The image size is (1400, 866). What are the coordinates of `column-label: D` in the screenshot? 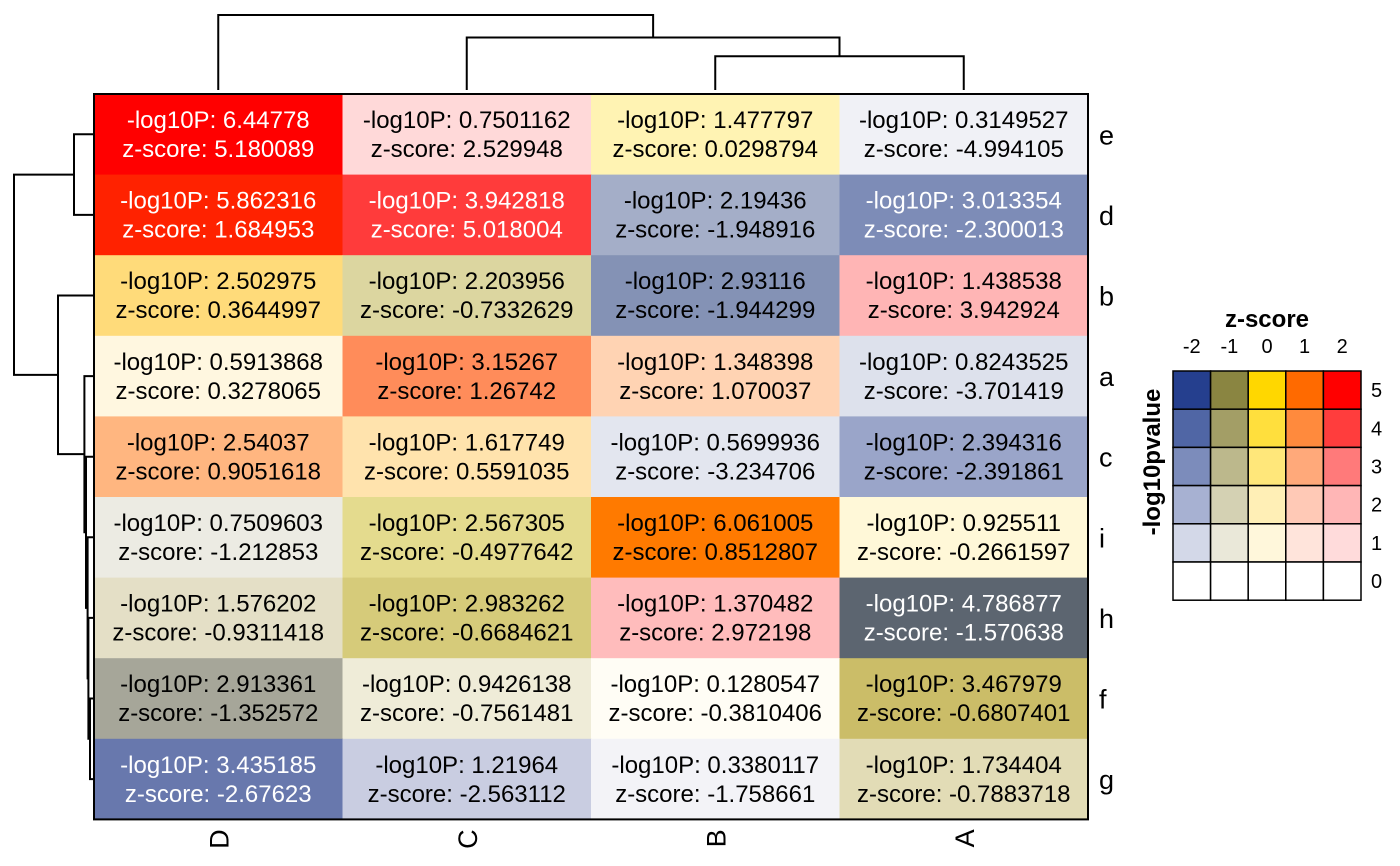 It's located at (219, 839).